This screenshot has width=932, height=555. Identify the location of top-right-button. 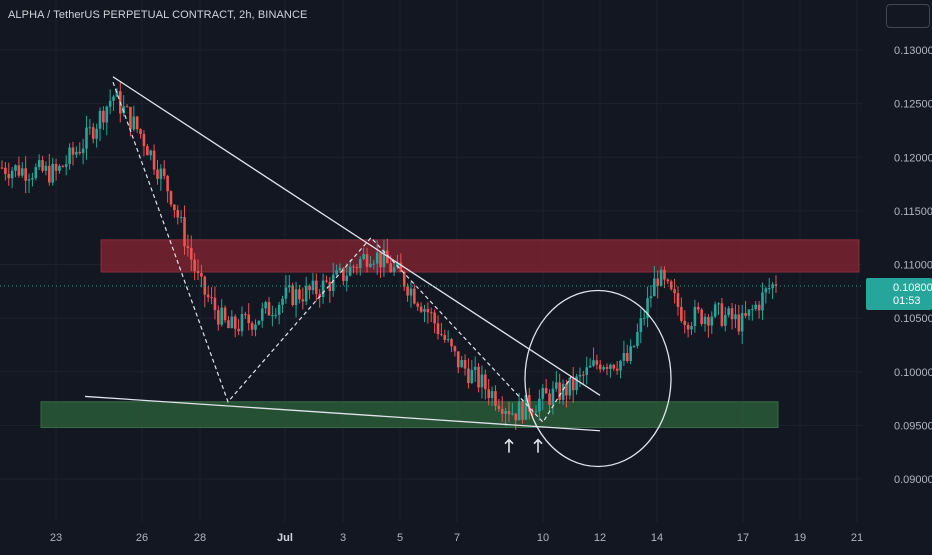
(908, 16).